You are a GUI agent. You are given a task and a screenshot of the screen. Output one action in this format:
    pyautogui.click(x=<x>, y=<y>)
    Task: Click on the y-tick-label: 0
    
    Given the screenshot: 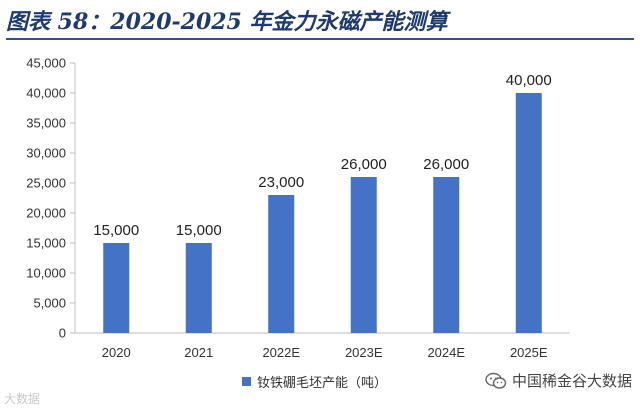 What is the action you would take?
    pyautogui.click(x=62, y=333)
    